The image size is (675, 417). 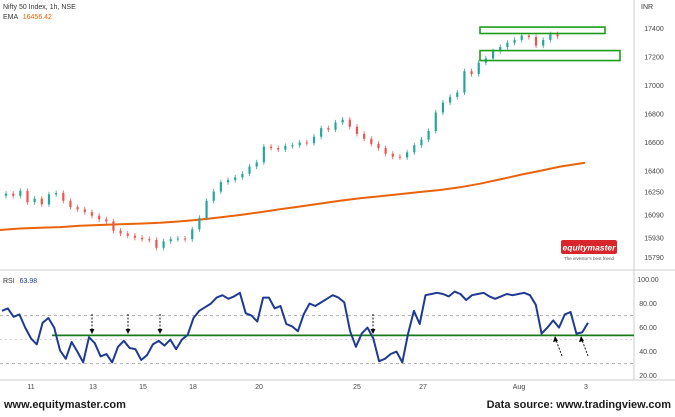 I want to click on logo-text: equitymaster, so click(x=590, y=248).